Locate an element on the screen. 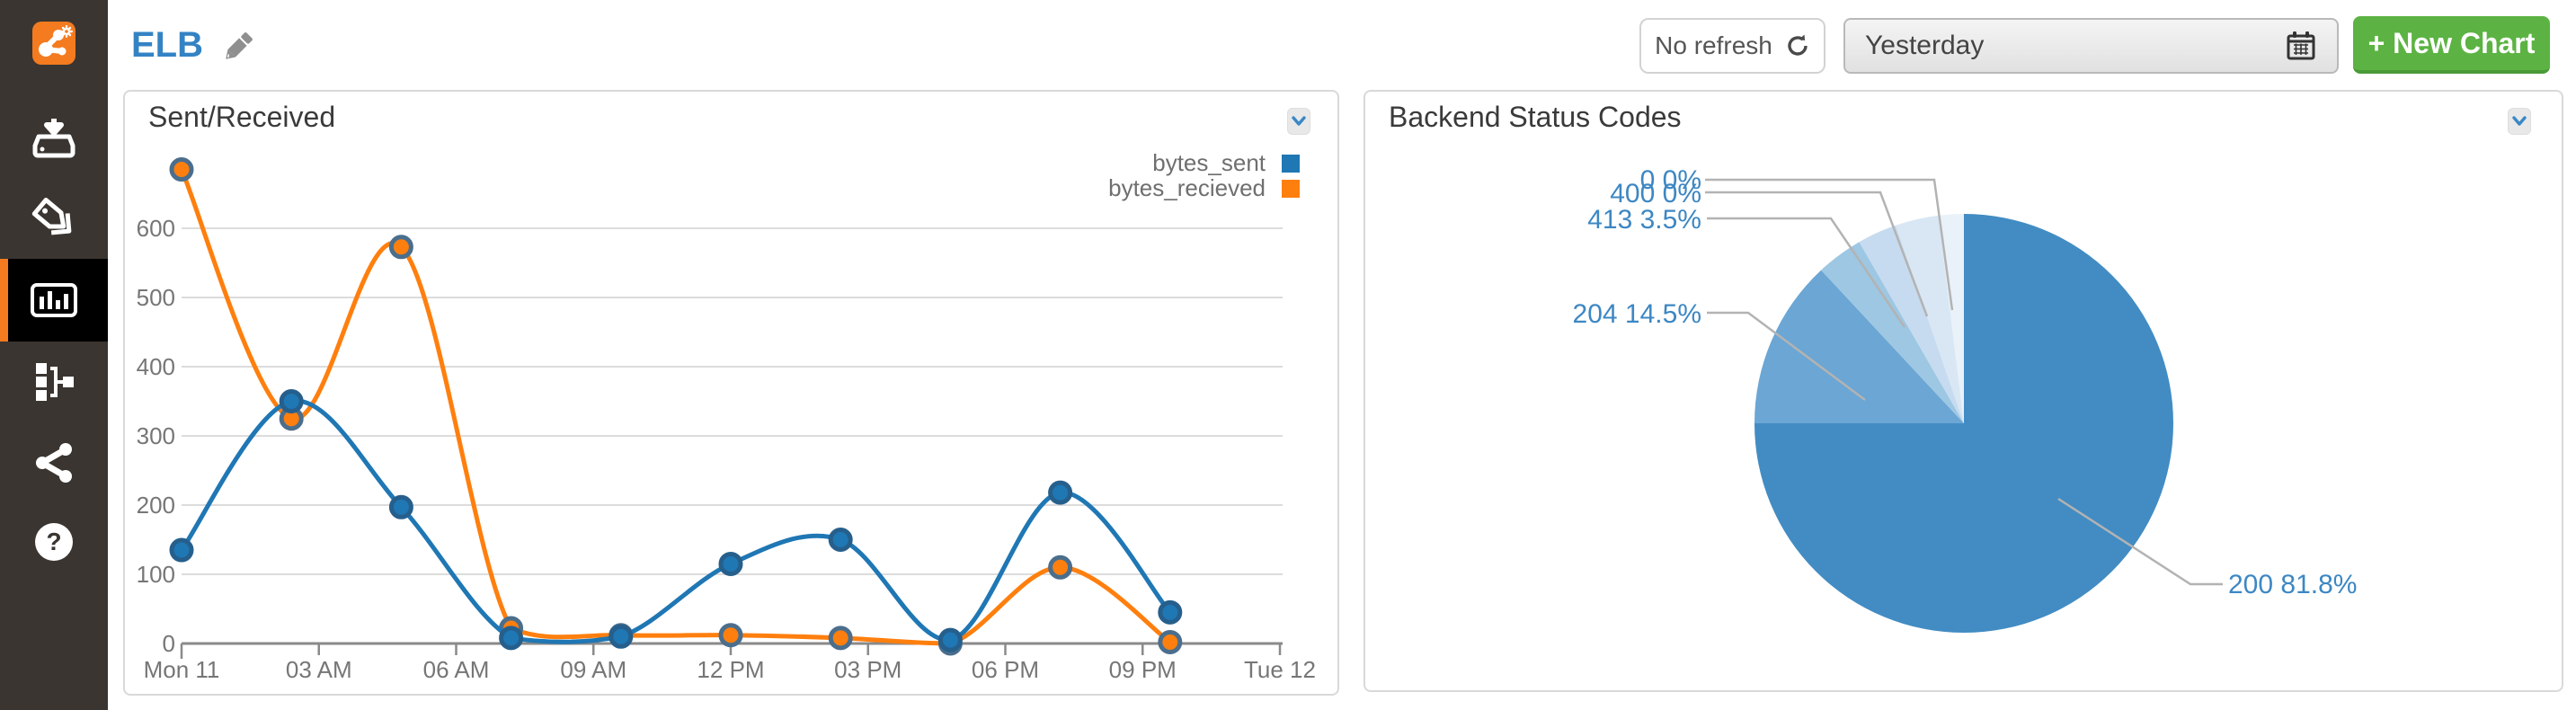 The image size is (2576, 710). x-axis-tick-1: 03 AM is located at coordinates (318, 669).